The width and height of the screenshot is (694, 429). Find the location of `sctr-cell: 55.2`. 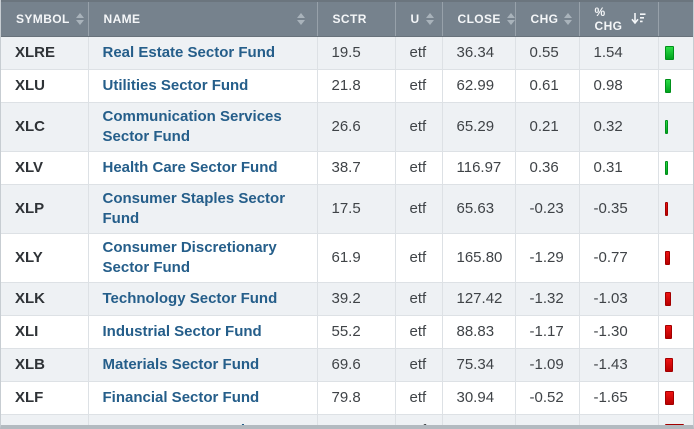

sctr-cell: 55.2 is located at coordinates (355, 331).